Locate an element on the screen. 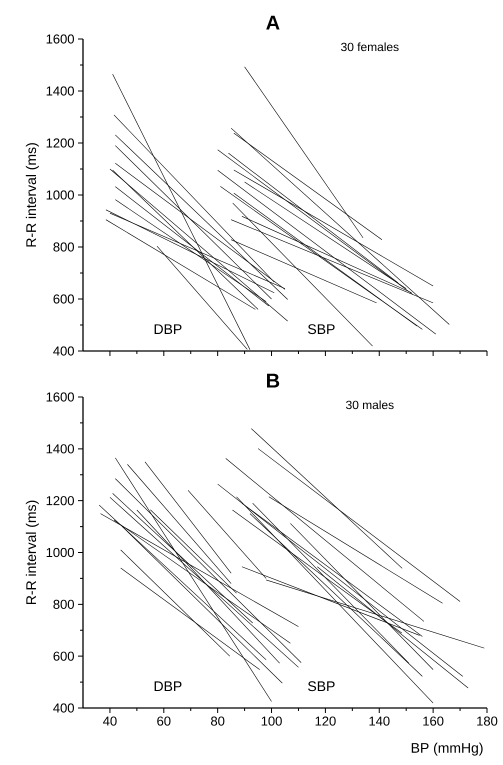 This screenshot has width=503, height=765. x-tick-label: 80 is located at coordinates (217, 721).